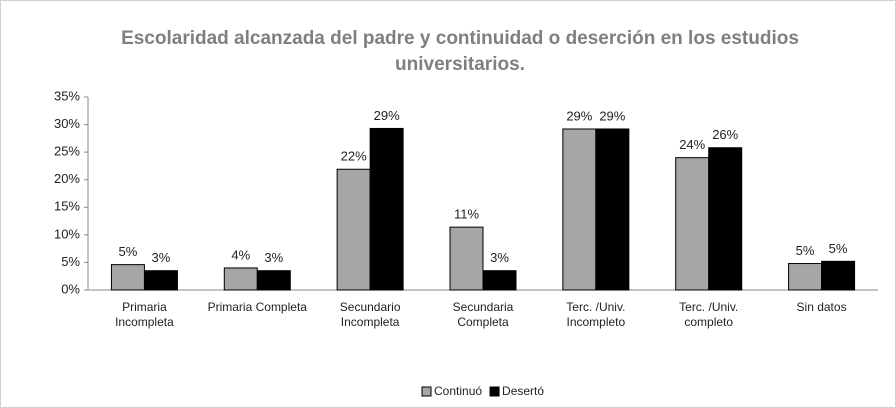 Image resolution: width=896 pixels, height=408 pixels. What do you see at coordinates (466, 214) in the screenshot?
I see `data-label: 11%` at bounding box center [466, 214].